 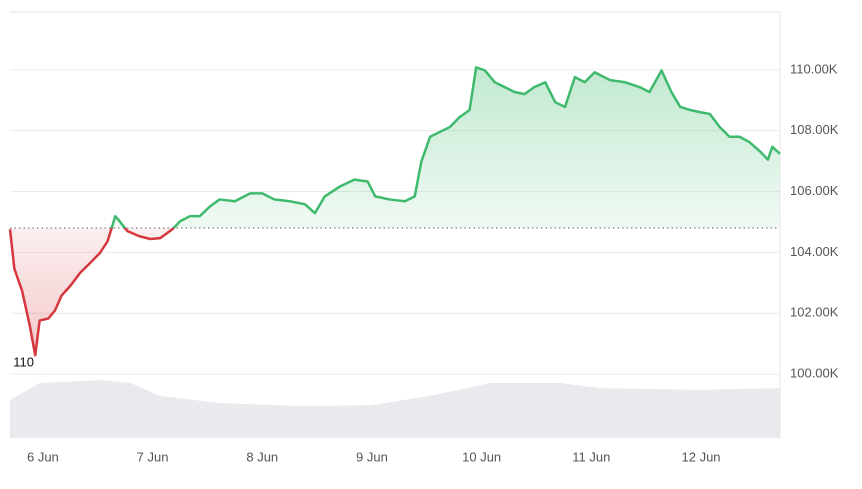 I want to click on x-tick-label: 9 Jun, so click(x=372, y=456).